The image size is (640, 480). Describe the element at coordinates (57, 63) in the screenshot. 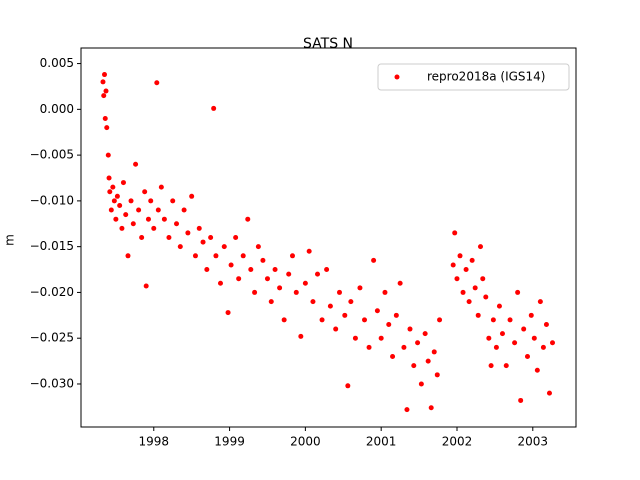

I see `y-tick-label: 0.005` at that location.